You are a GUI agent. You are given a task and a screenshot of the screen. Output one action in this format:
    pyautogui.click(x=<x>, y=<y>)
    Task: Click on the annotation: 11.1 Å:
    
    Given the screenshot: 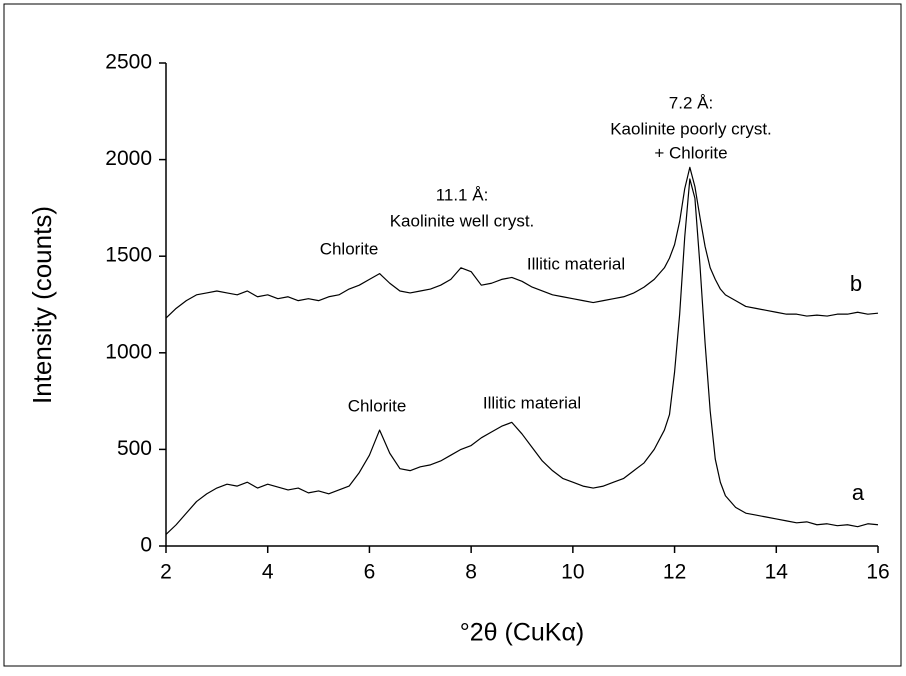 What is the action you would take?
    pyautogui.click(x=462, y=194)
    